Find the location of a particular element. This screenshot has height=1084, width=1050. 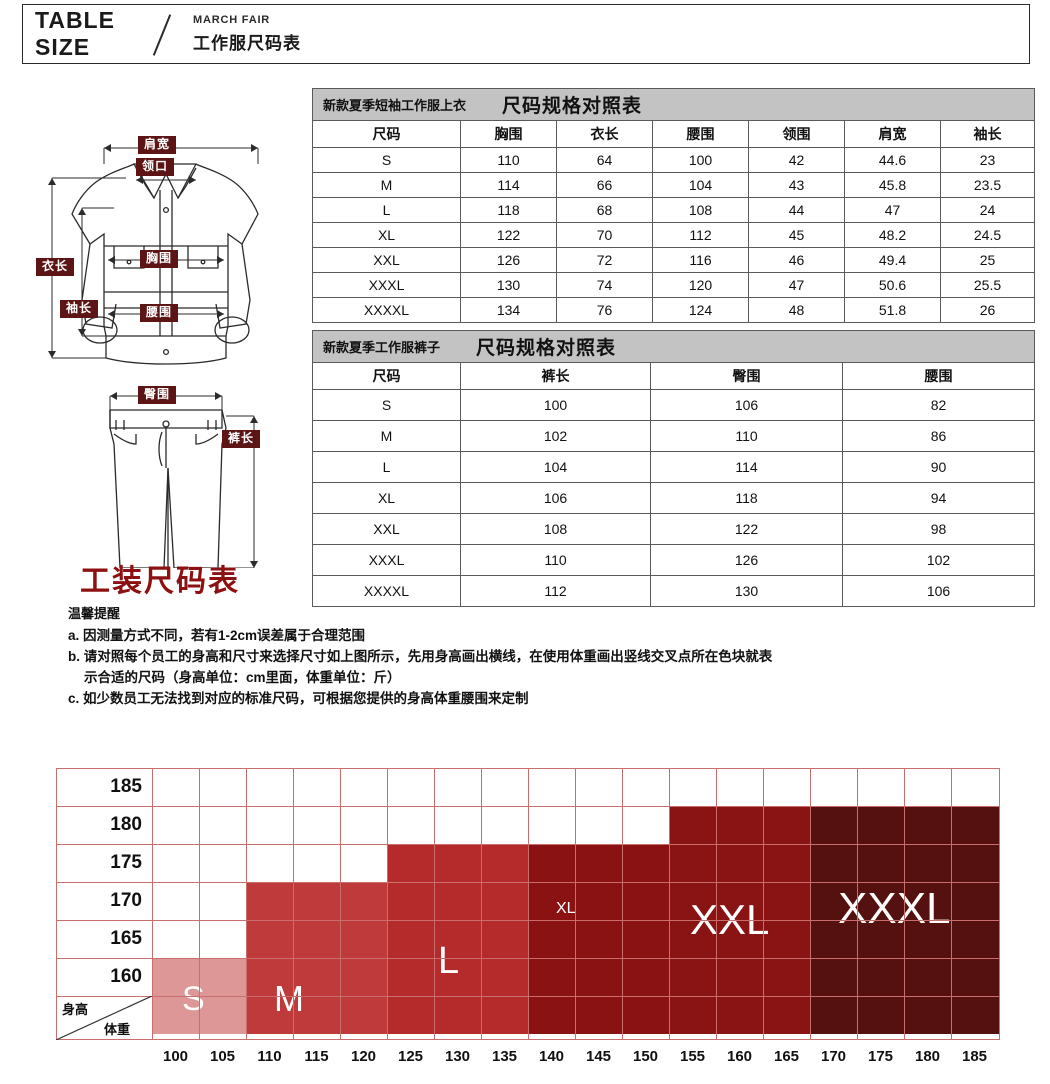

cell-size: XXXXL is located at coordinates (386, 310).